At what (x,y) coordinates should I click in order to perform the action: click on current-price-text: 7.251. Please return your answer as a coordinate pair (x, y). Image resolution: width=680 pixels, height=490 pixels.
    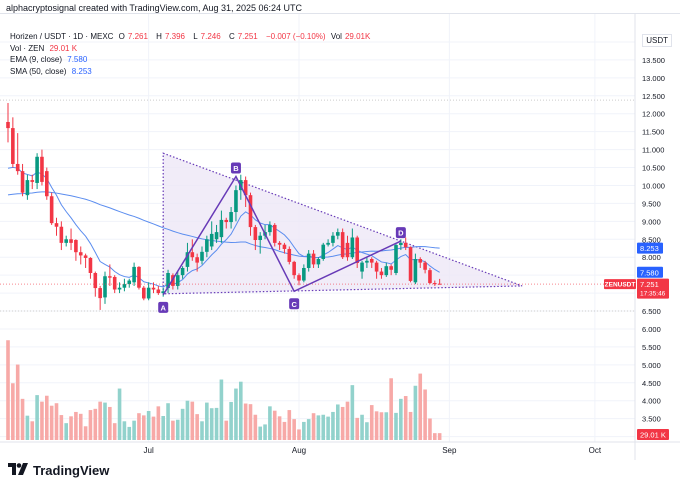
    Looking at the image, I should click on (649, 284).